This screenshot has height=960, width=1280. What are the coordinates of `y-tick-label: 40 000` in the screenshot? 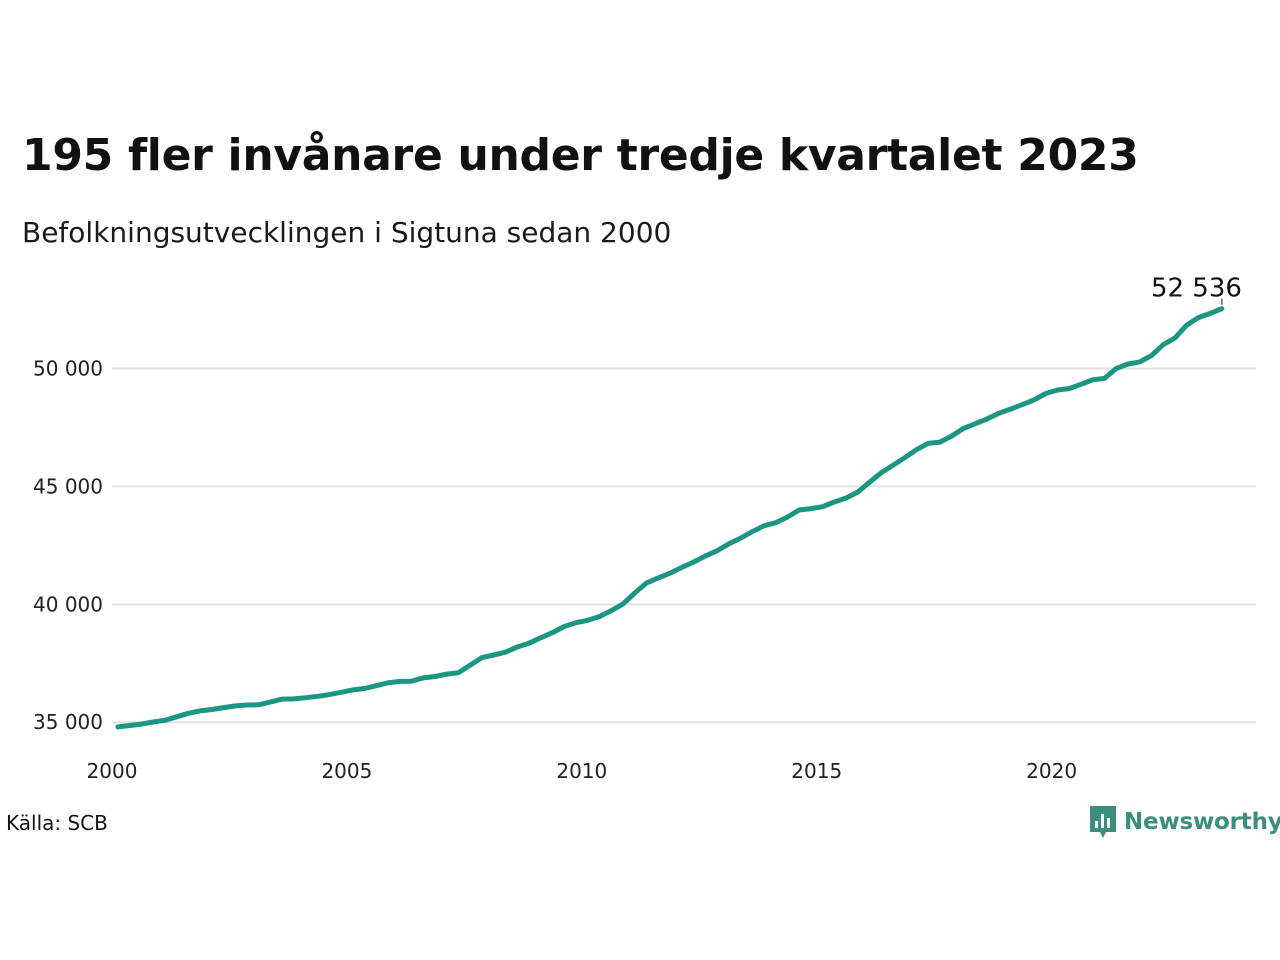 It's located at (68, 604).